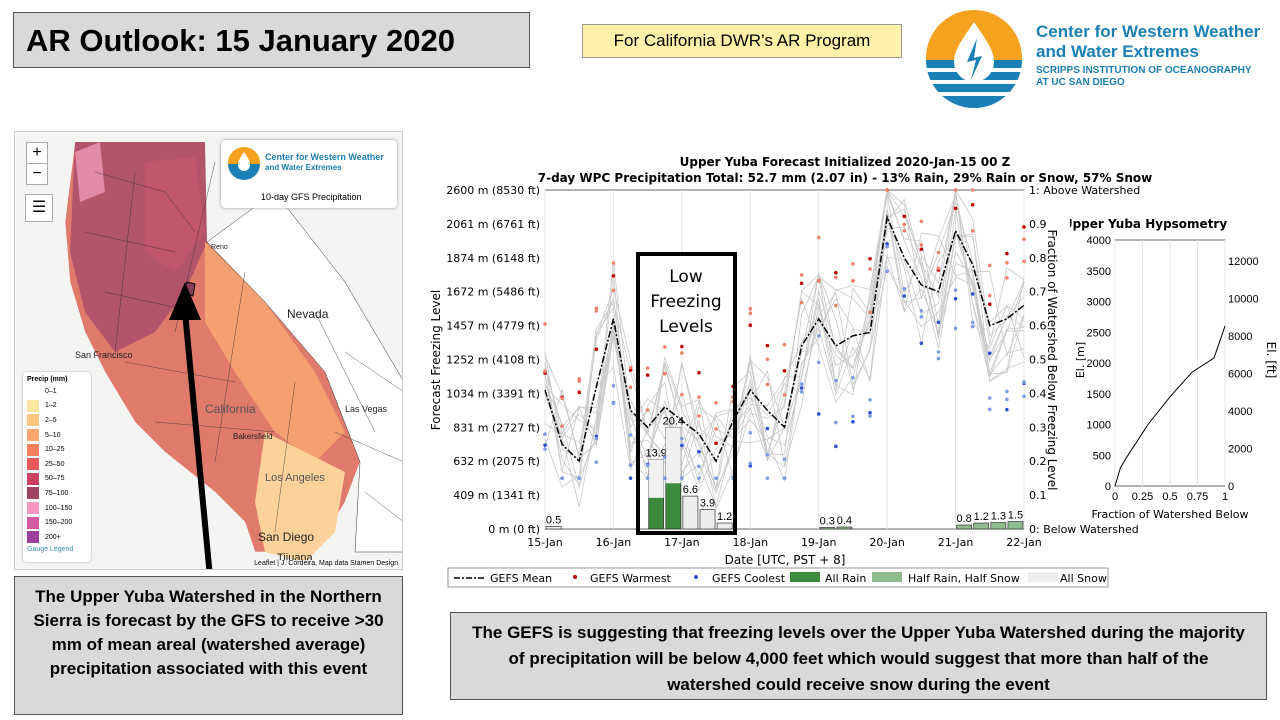  I want to click on hyps-y-tick: 1000, so click(1099, 426).